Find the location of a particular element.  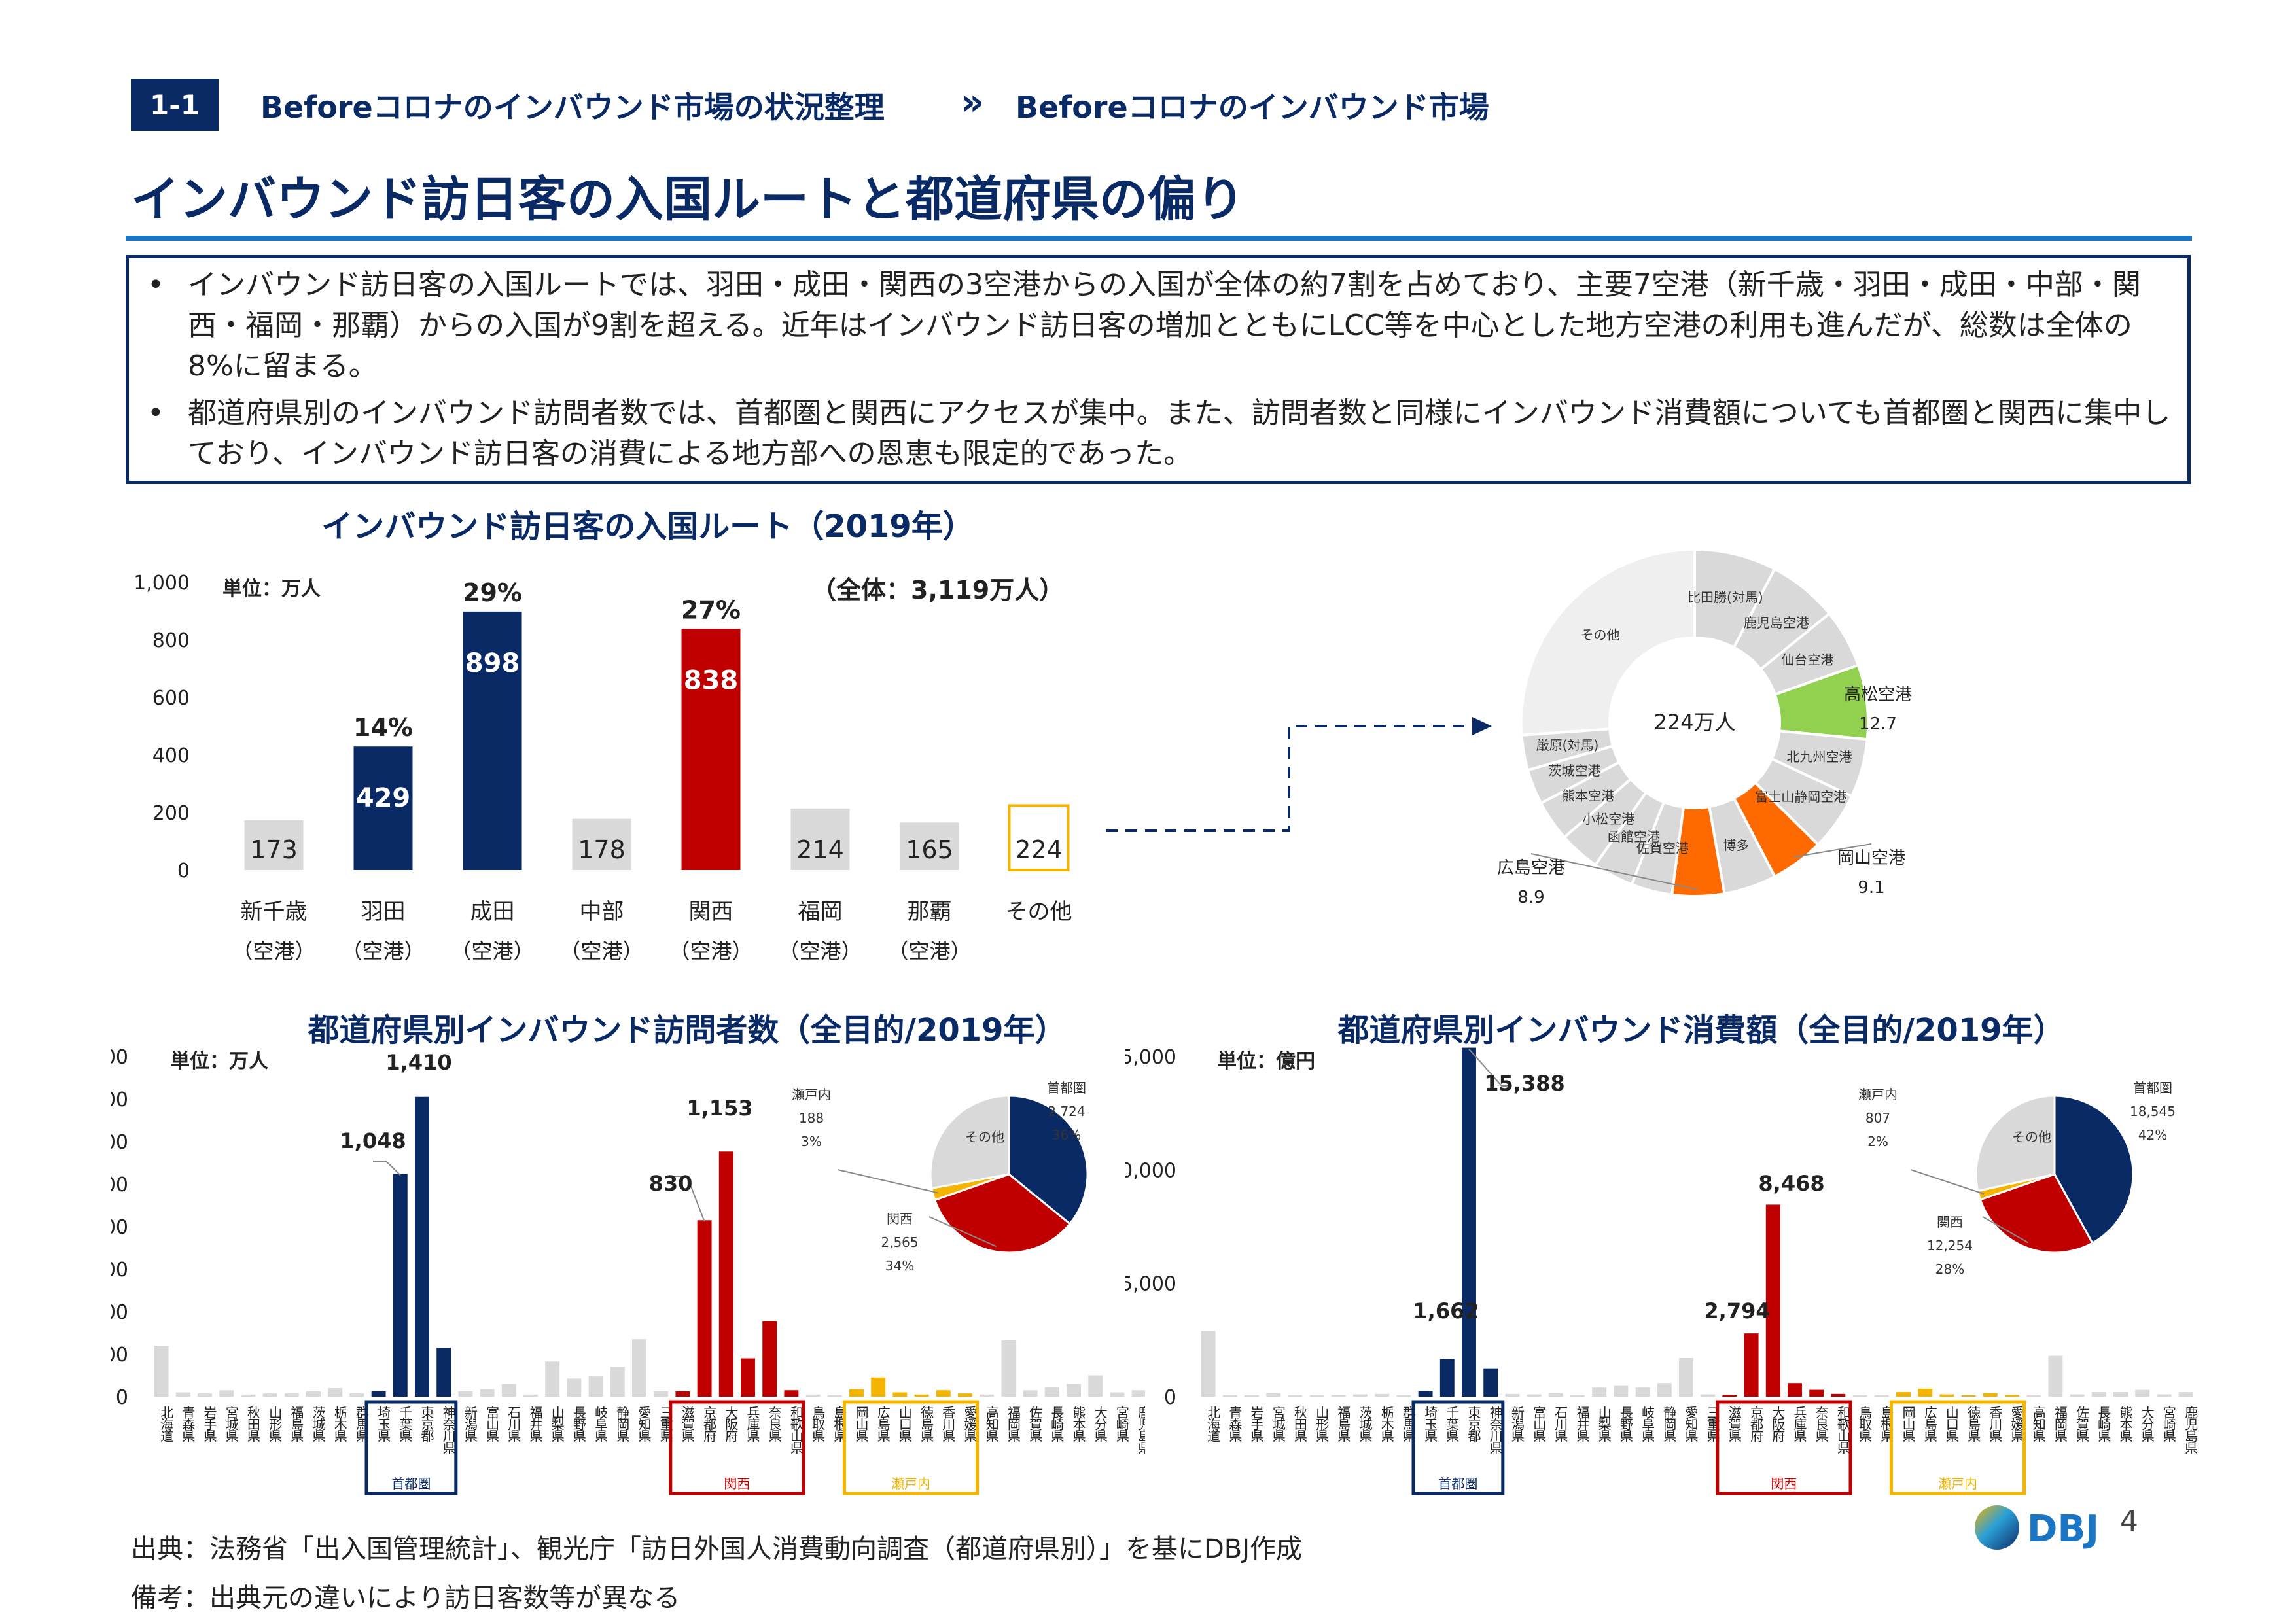

prefecture-label: 静岡県 is located at coordinates (622, 1424).